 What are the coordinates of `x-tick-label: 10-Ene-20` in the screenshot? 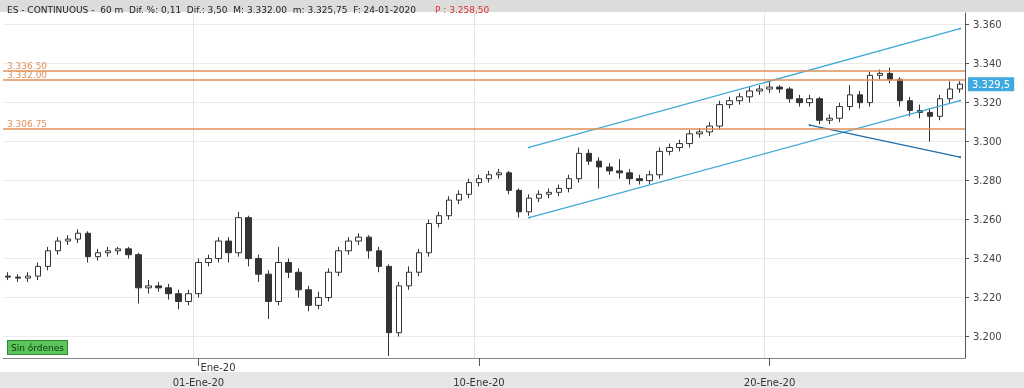 It's located at (479, 382).